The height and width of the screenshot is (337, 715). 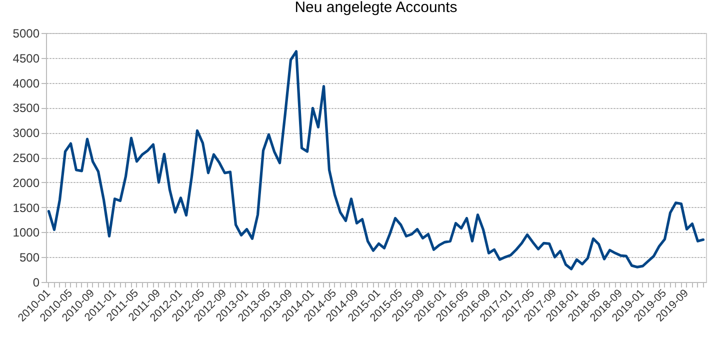 I want to click on y-tick-label: 1000, so click(x=26, y=233).